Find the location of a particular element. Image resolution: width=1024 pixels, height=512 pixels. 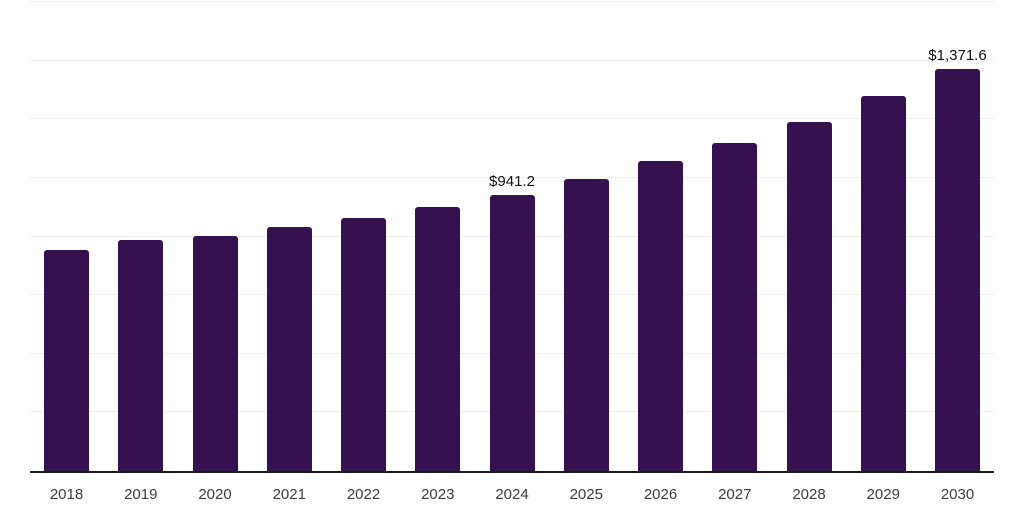

bar-slot-2028 is located at coordinates (809, 236).